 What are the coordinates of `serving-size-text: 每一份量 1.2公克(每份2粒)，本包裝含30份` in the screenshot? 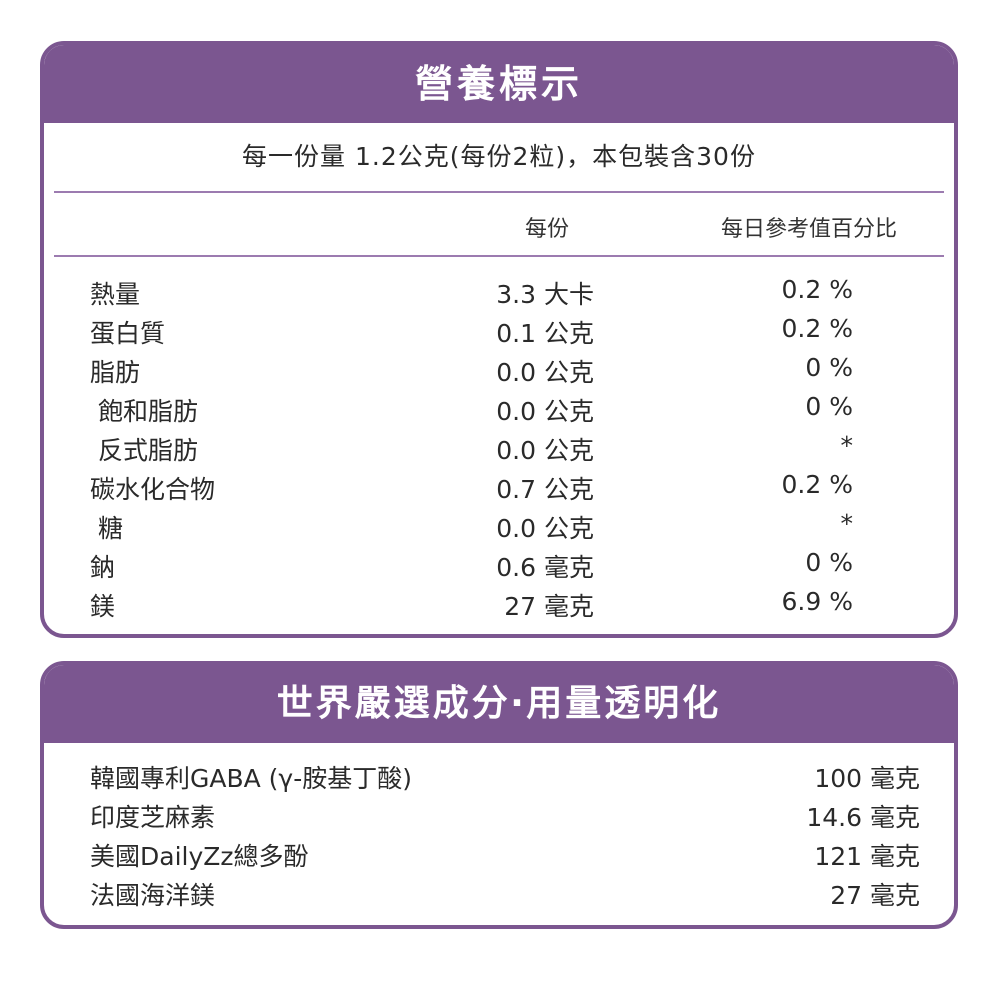 It's located at (499, 156).